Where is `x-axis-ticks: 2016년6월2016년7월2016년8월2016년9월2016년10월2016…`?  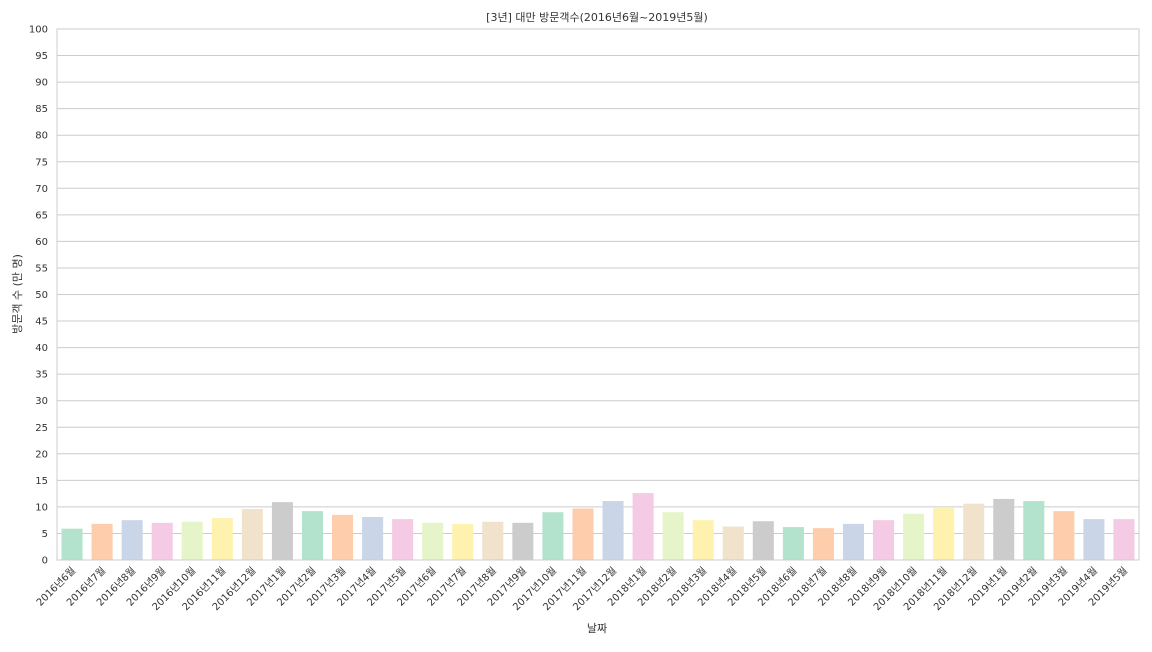
x-axis-ticks: 2016년6월2016년7월2016년8월2016년9월2016년10월2016… is located at coordinates (582, 589).